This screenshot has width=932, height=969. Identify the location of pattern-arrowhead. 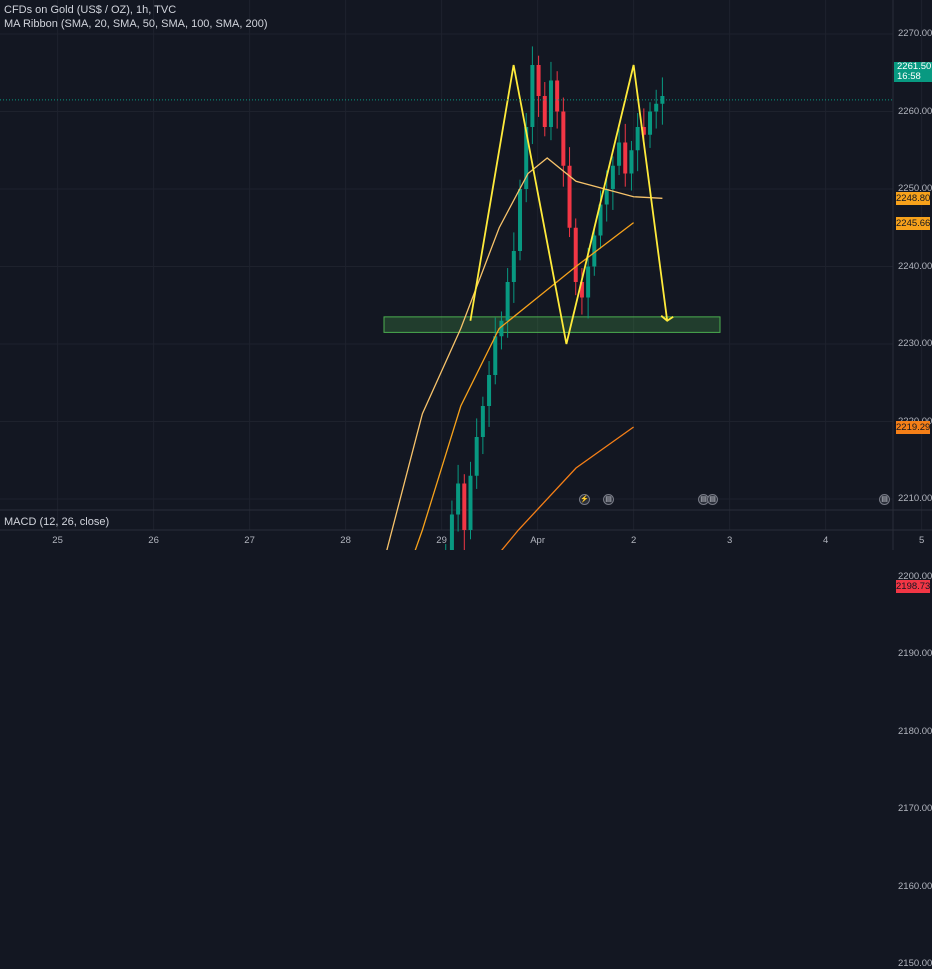
(667, 318).